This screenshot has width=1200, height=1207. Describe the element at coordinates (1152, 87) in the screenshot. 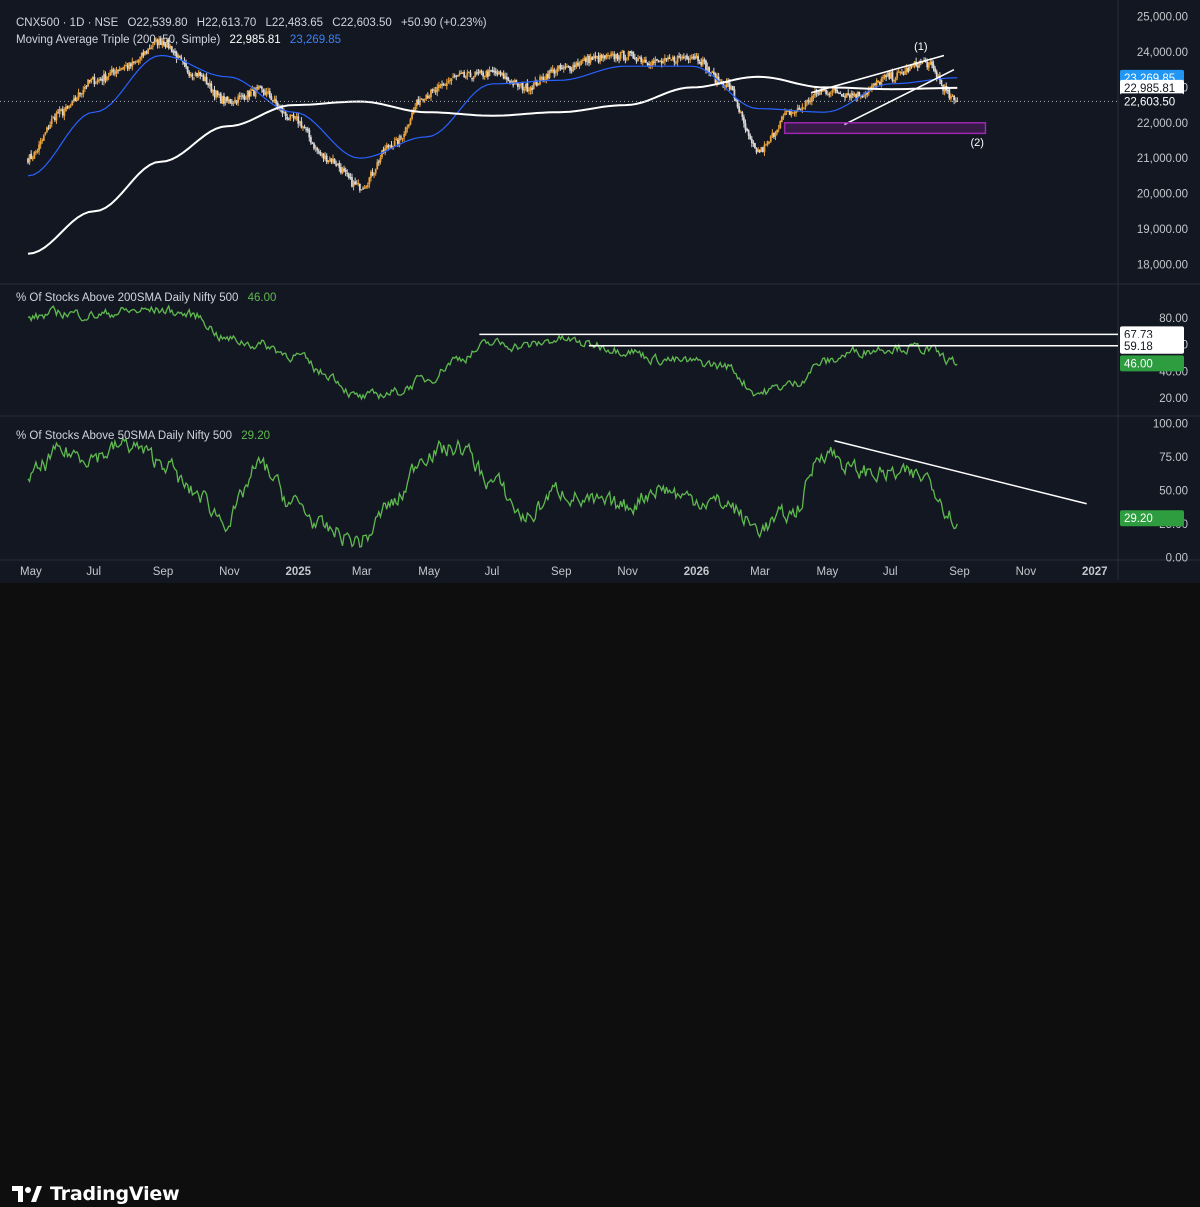

I see `price-tag: 22,985.81` at that location.